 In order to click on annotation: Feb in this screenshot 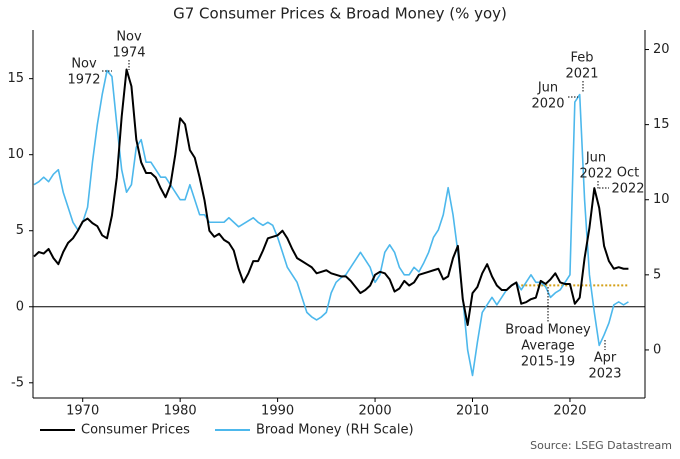, I will do `click(581, 58)`.